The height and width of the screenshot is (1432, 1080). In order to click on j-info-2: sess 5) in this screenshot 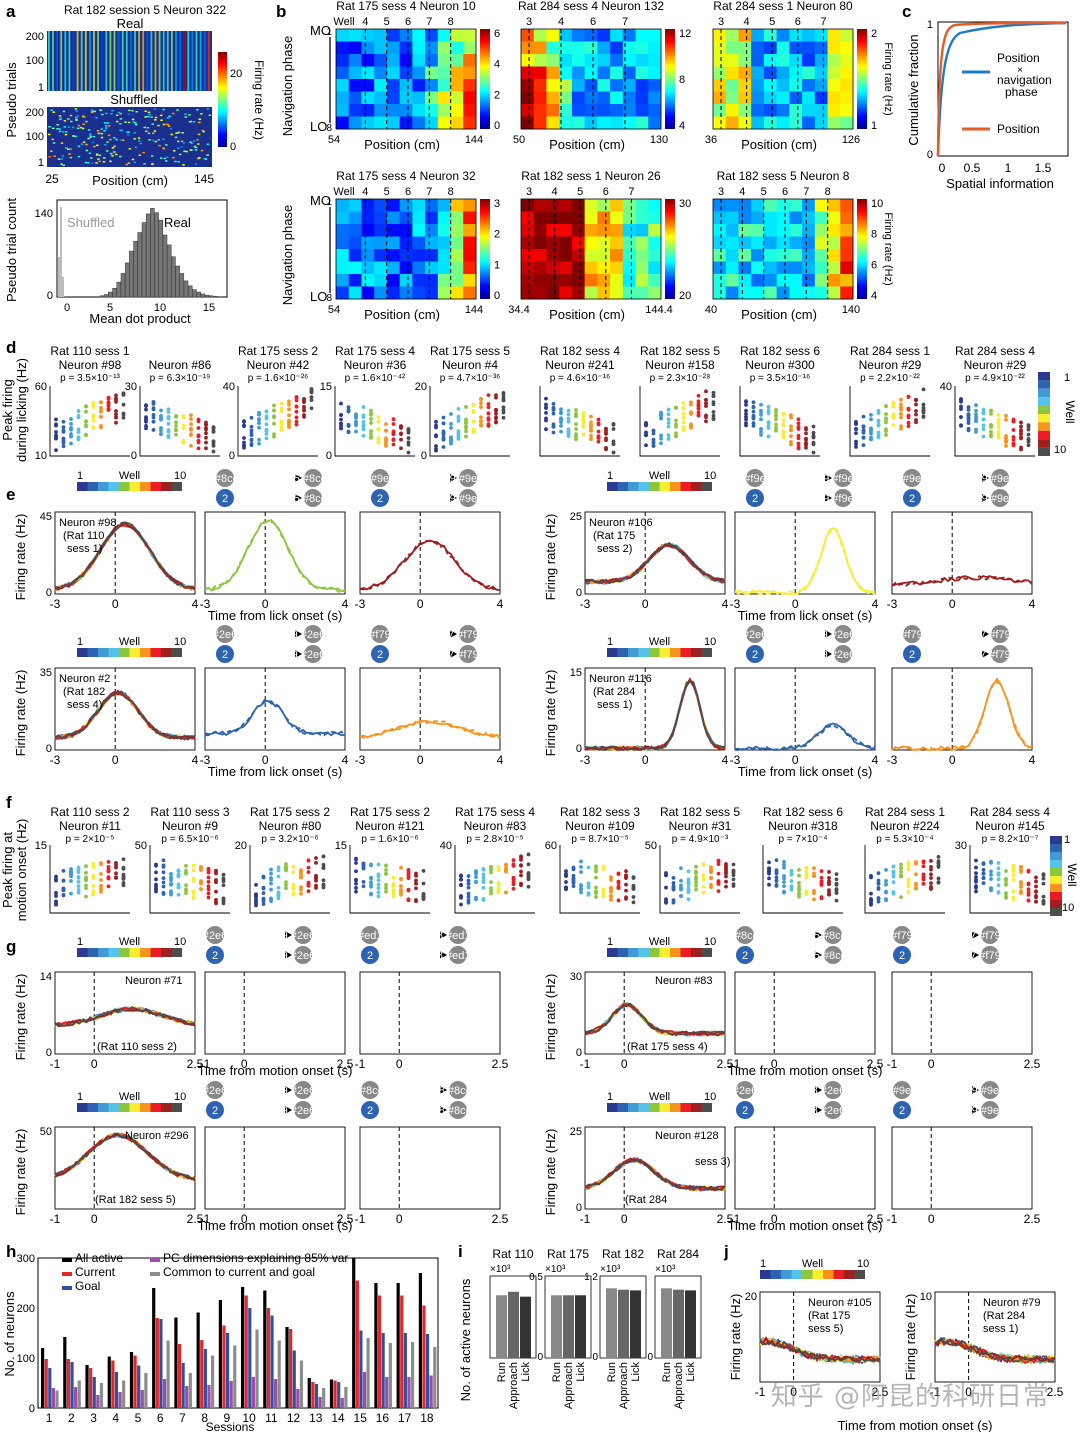, I will do `click(825, 1329)`.